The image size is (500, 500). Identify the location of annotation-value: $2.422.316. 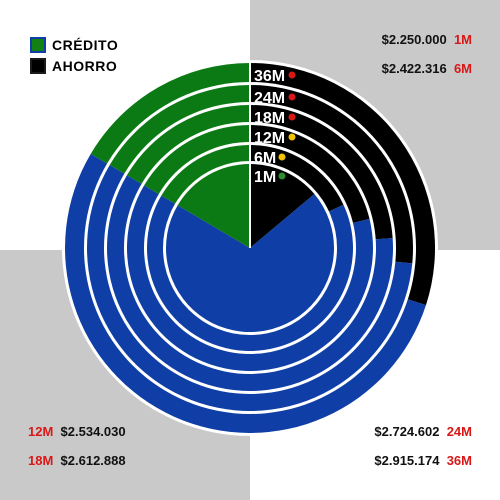
(414, 68).